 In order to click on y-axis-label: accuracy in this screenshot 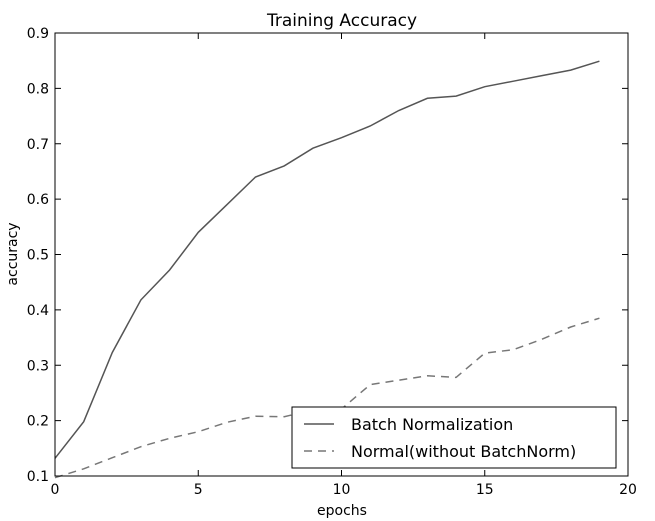, I will do `click(13, 253)`.